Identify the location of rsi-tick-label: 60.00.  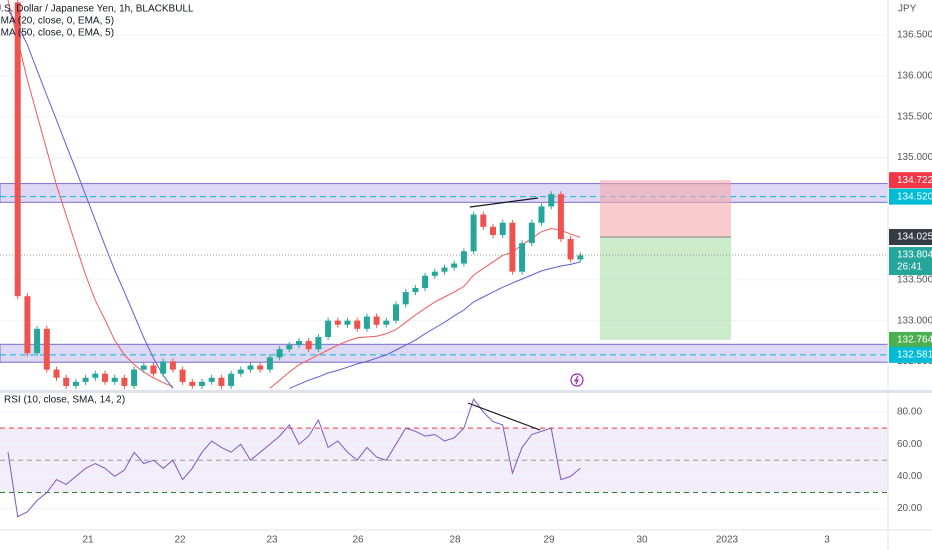
(909, 444).